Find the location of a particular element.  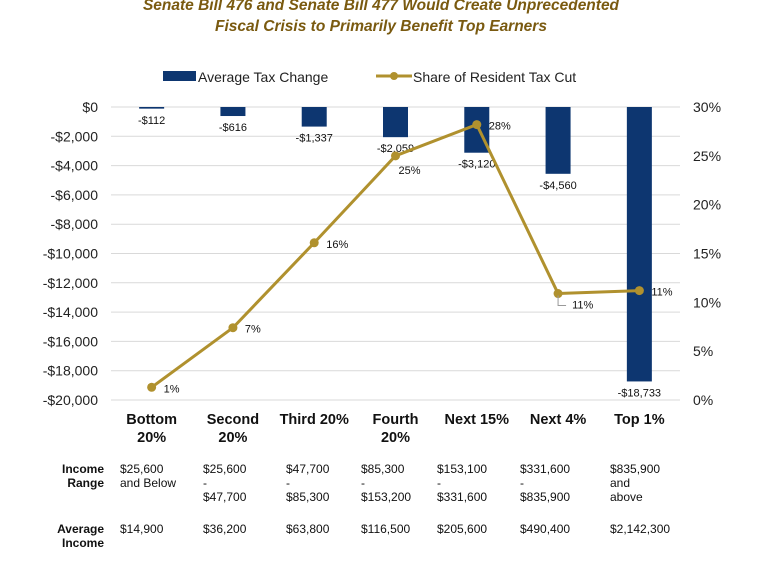

legend-label-average-tax-change: Average Tax Change is located at coordinates (263, 77).